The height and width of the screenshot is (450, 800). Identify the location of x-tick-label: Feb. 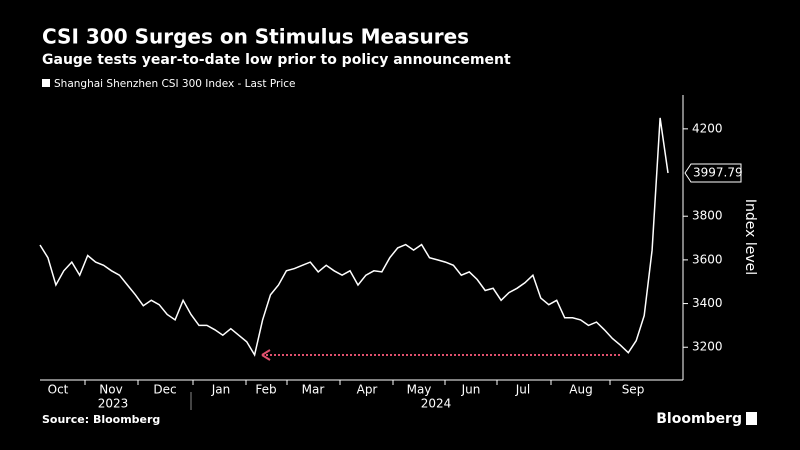
(265, 390).